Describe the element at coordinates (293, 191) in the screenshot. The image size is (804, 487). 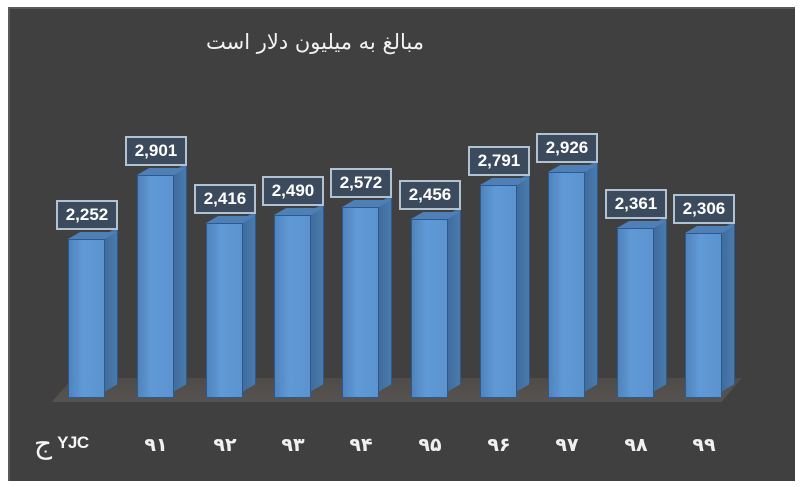
I see `value-label: 2,490` at that location.